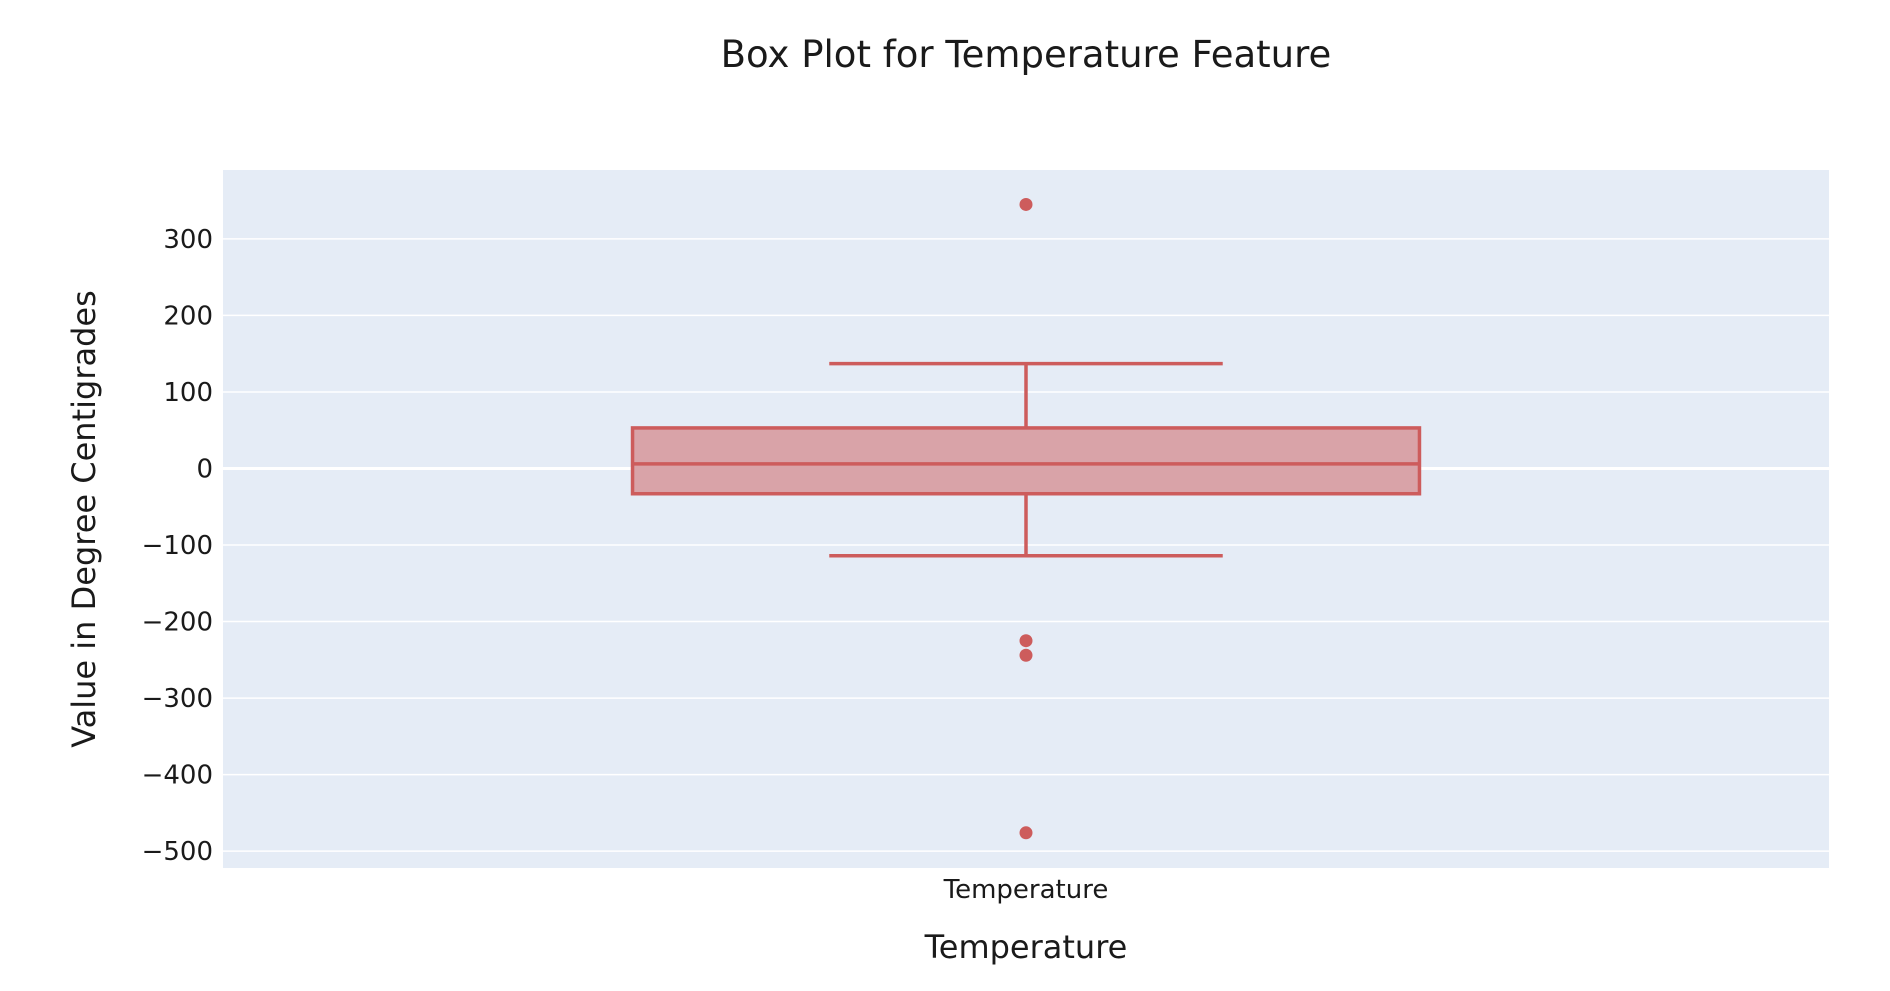 Image resolution: width=1890 pixels, height=991 pixels. Describe the element at coordinates (1026, 54) in the screenshot. I see `chart-title: Box Plot for Temperature Feature` at that location.